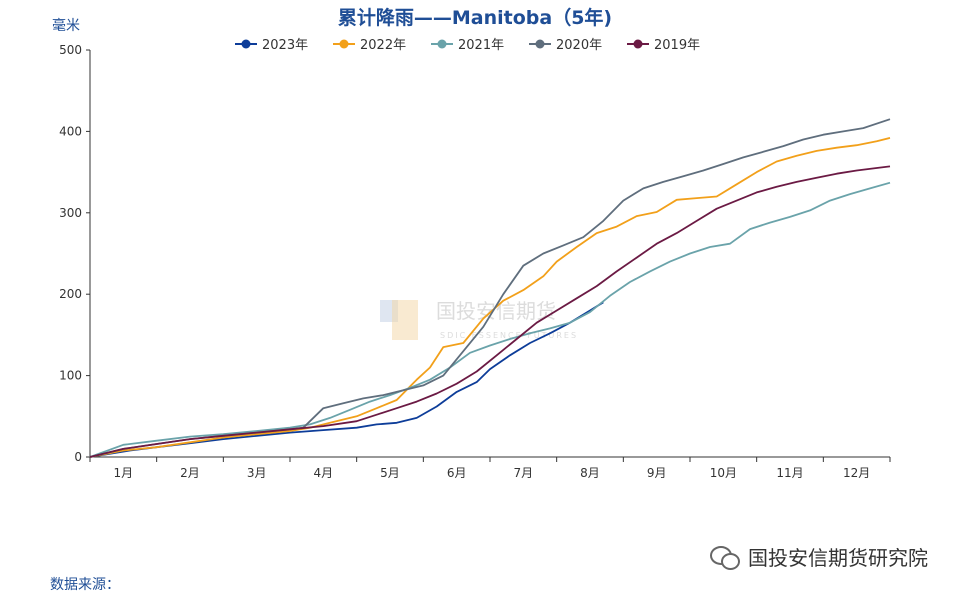 This screenshot has width=960, height=600. Describe the element at coordinates (70, 50) in the screenshot. I see `y-tick-label: 500` at that location.